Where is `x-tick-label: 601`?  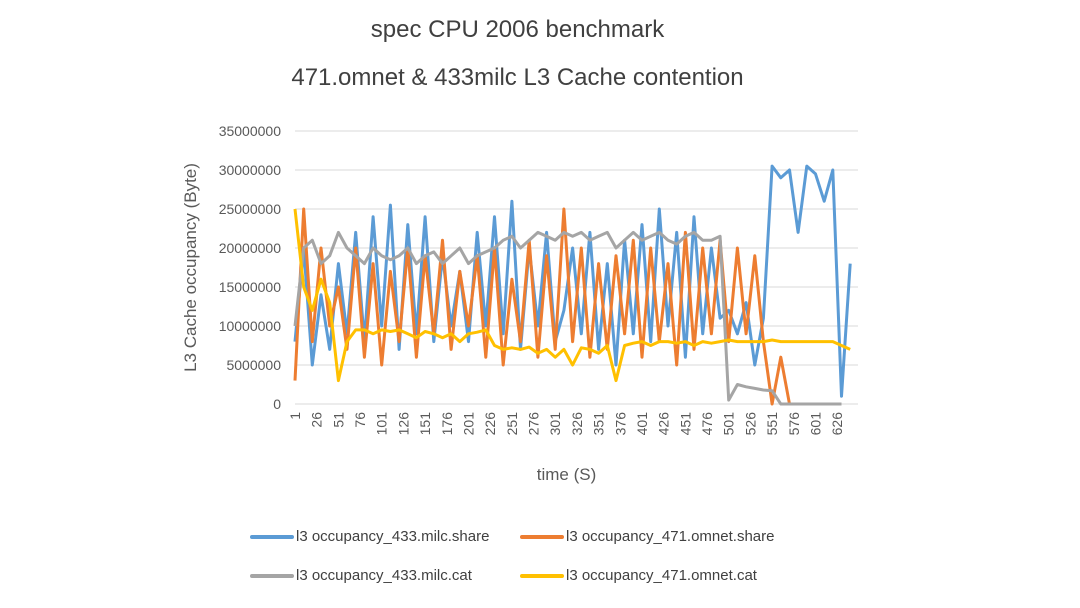
x-tick-label: 601 is located at coordinates (815, 424).